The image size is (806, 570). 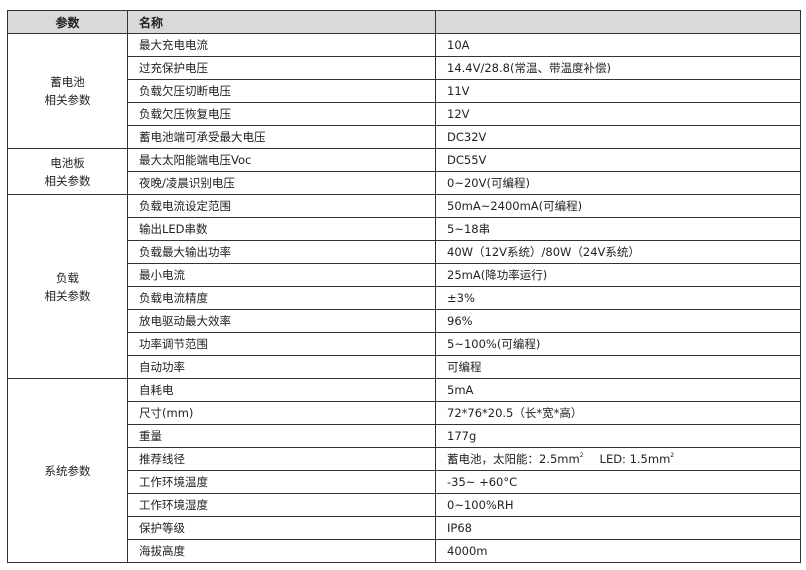 I want to click on param-name: 工作环境温度, so click(x=281, y=482).